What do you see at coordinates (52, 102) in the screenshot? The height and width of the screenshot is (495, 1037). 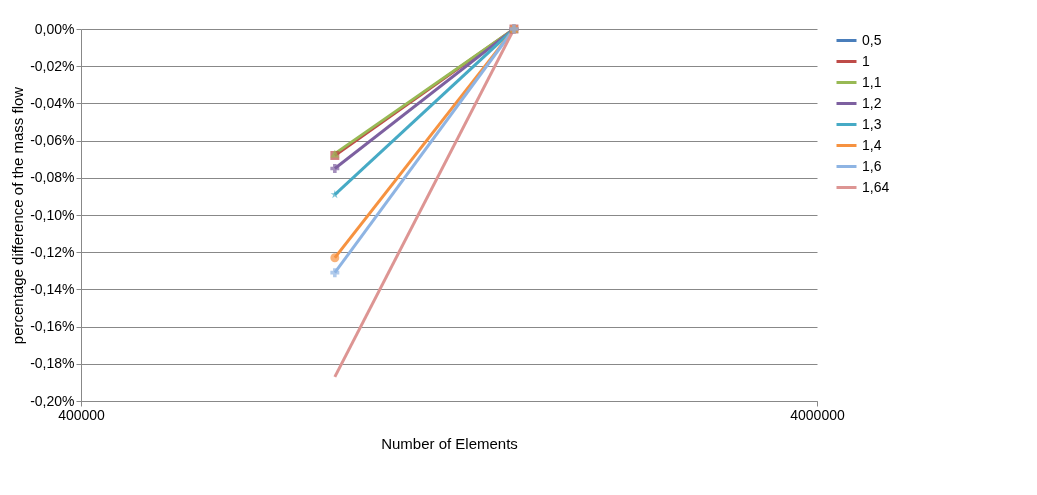 I see `y-tick-label: -0,04%` at bounding box center [52, 102].